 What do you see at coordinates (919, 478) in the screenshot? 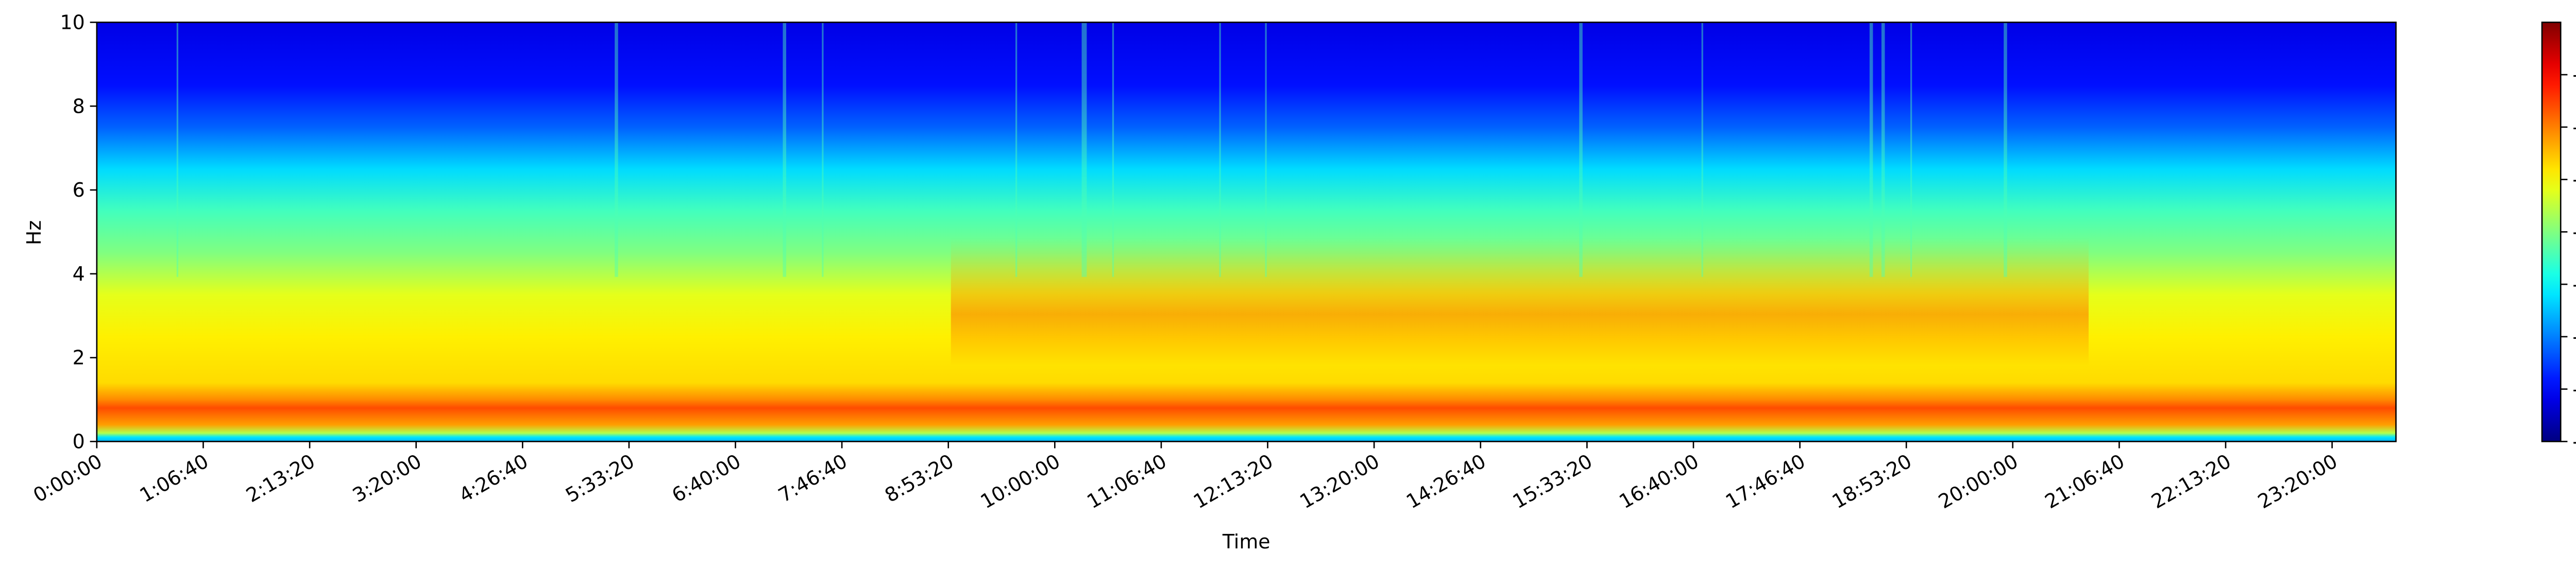
I see `x-tick-label: 8:53:20` at bounding box center [919, 478].